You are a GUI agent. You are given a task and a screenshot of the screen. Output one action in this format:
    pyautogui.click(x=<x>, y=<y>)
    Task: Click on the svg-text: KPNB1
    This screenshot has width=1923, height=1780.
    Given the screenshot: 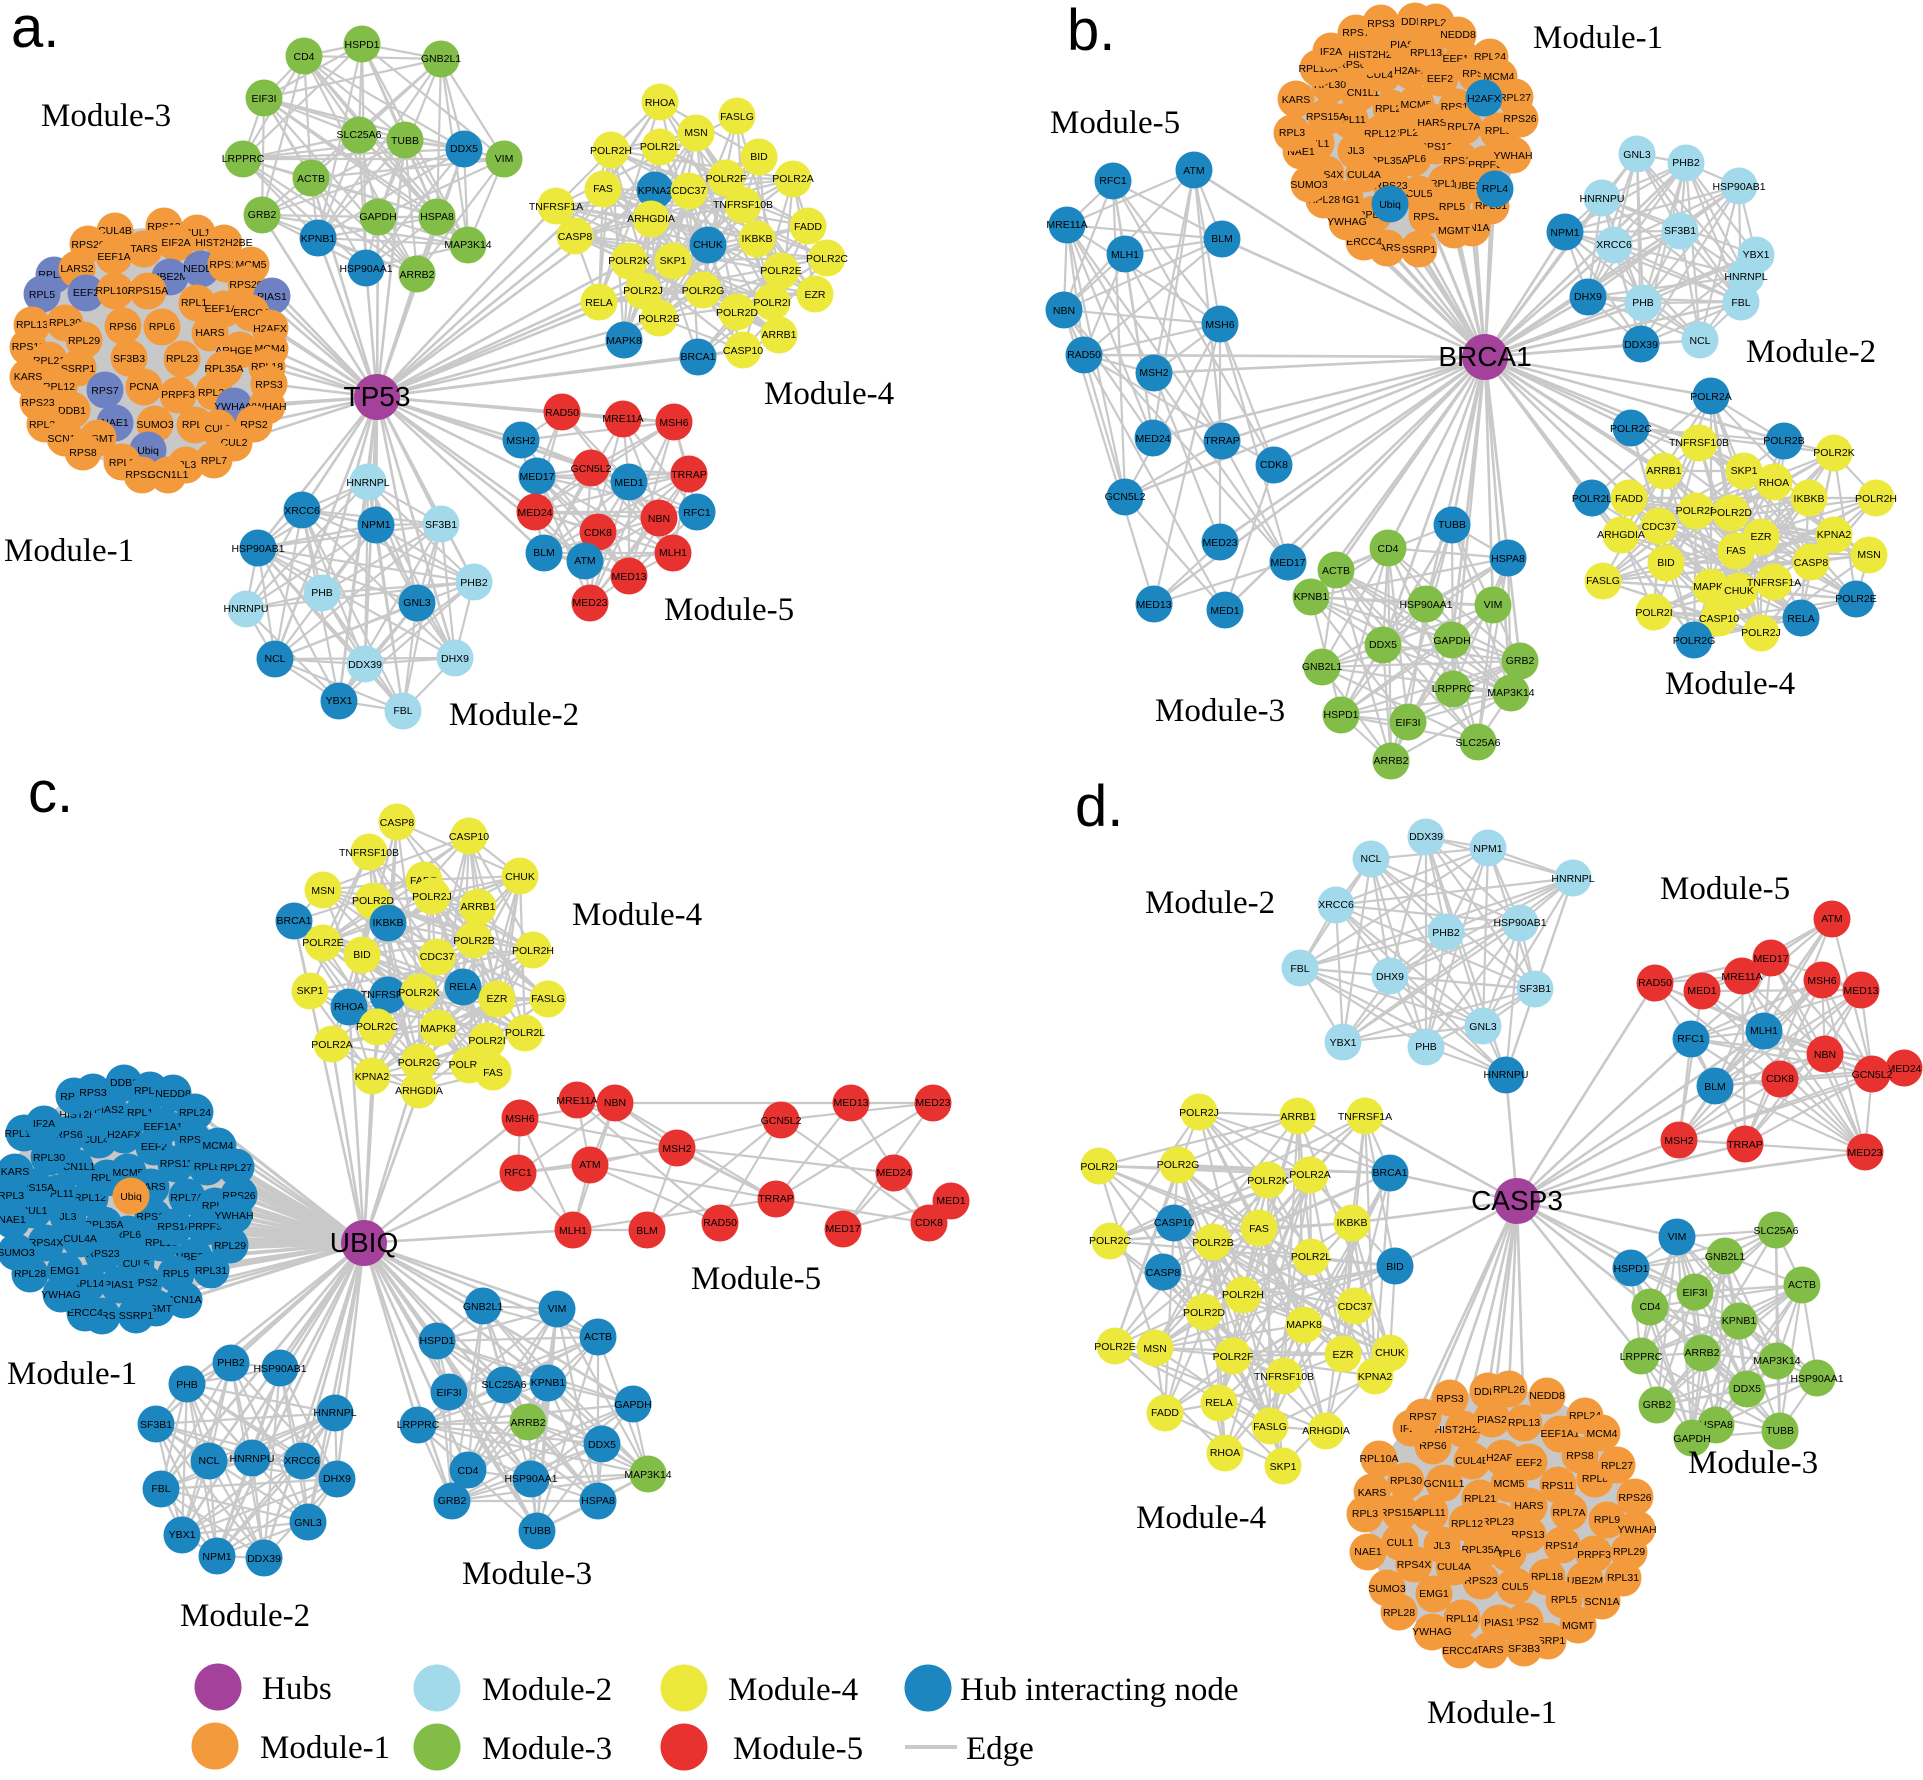 What is the action you would take?
    pyautogui.click(x=1311, y=597)
    